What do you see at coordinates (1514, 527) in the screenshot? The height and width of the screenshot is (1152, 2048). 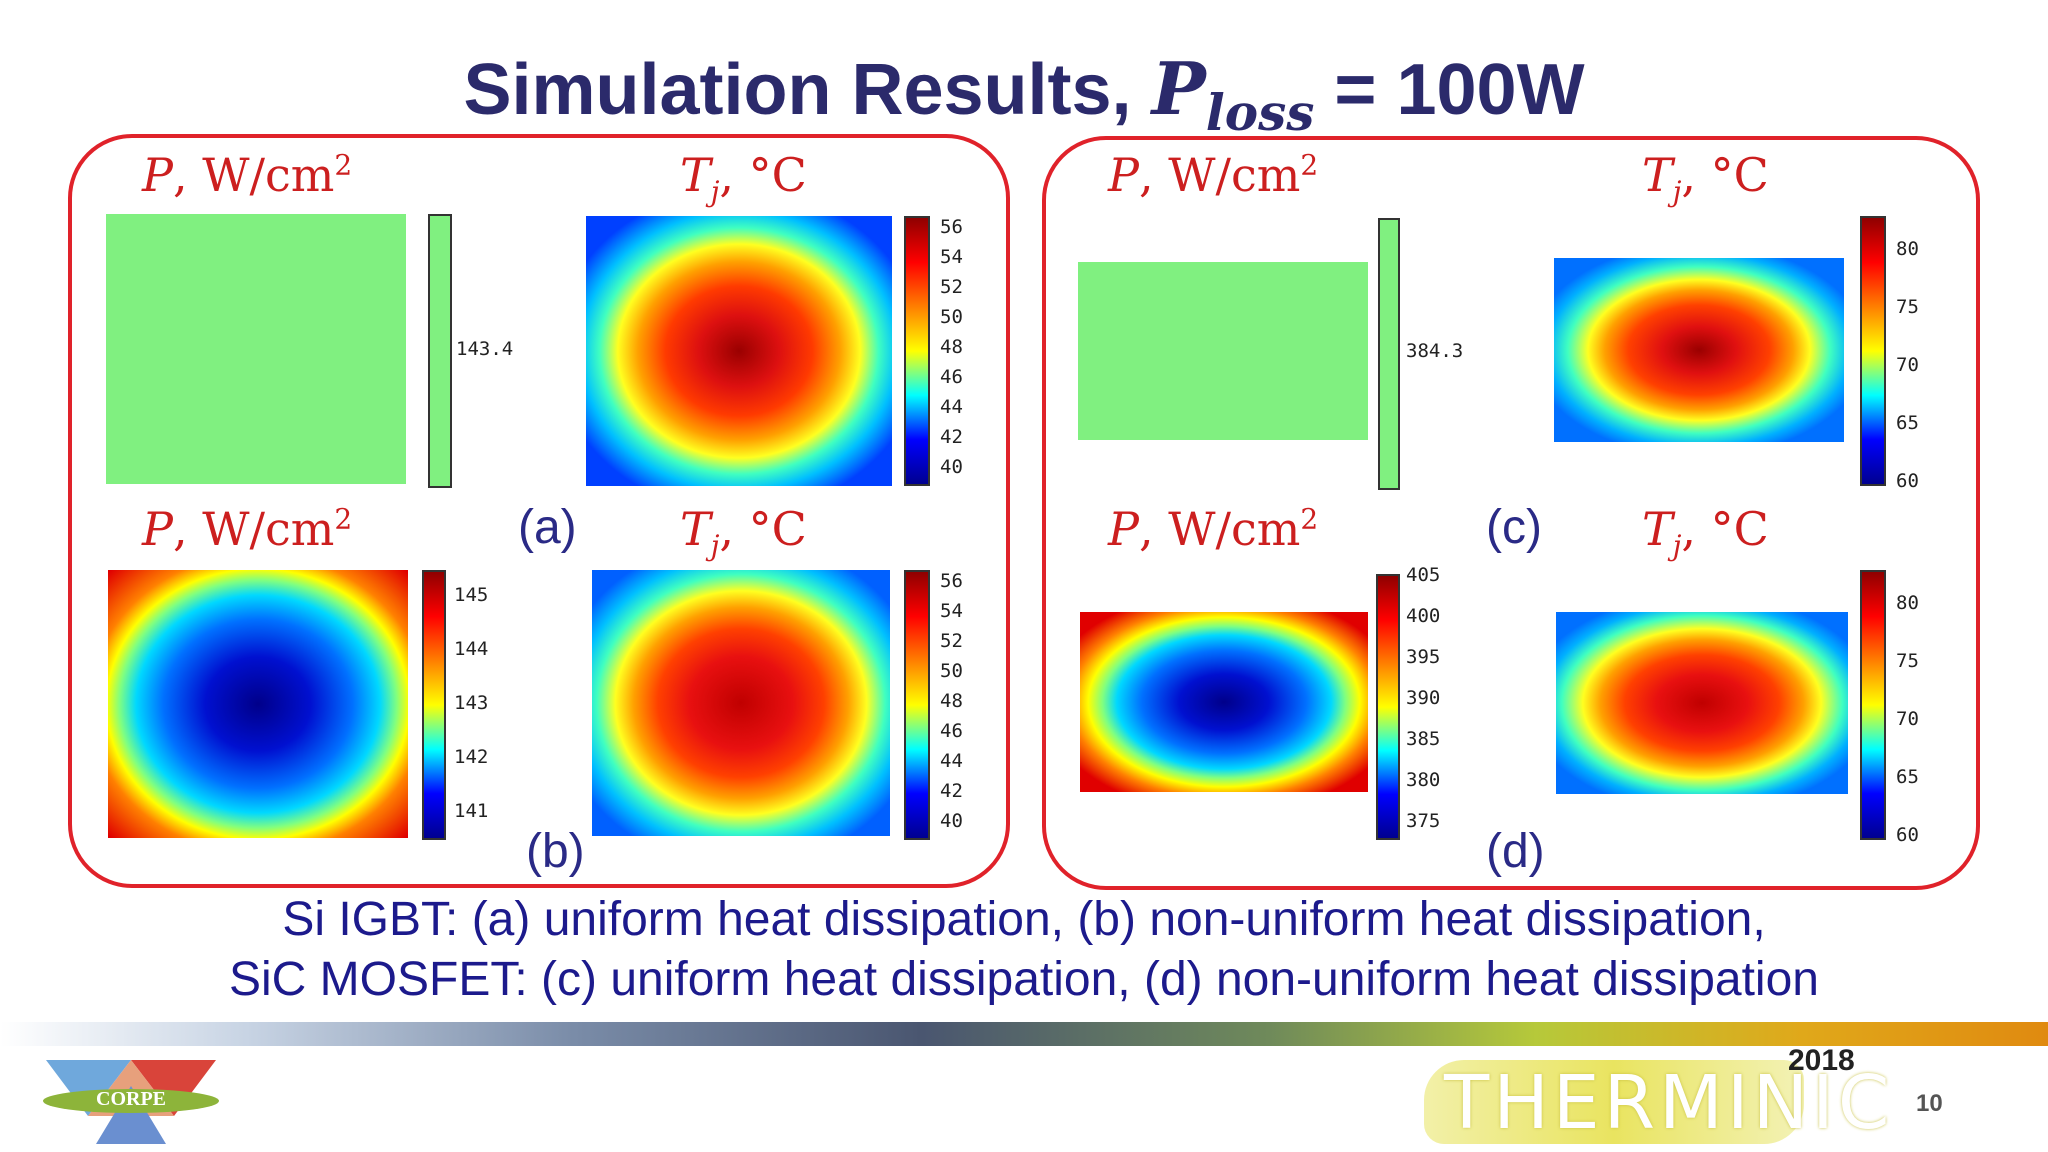 I see `panel-label-c: (c)` at bounding box center [1514, 527].